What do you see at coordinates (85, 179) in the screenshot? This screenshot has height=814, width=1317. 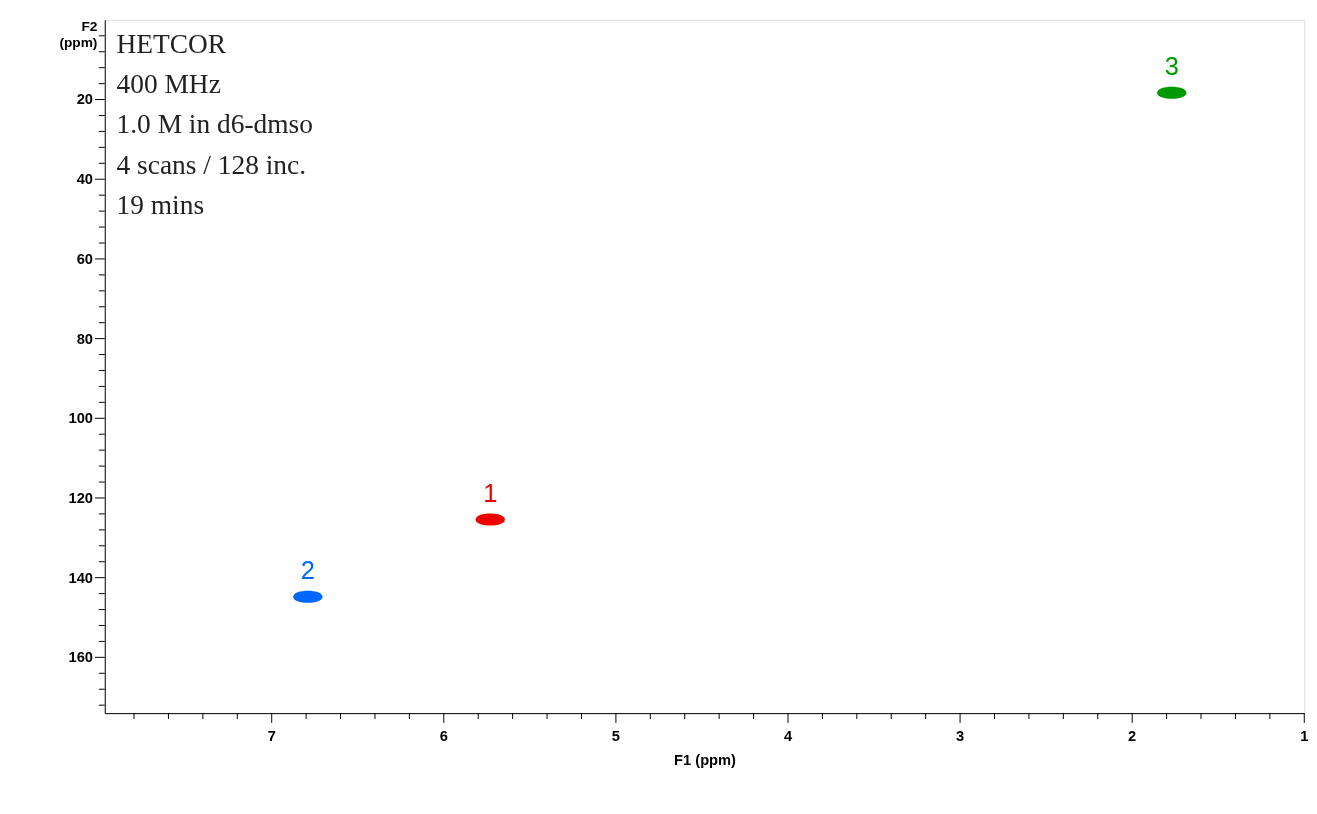 I see `y-tick-label: 40` at bounding box center [85, 179].